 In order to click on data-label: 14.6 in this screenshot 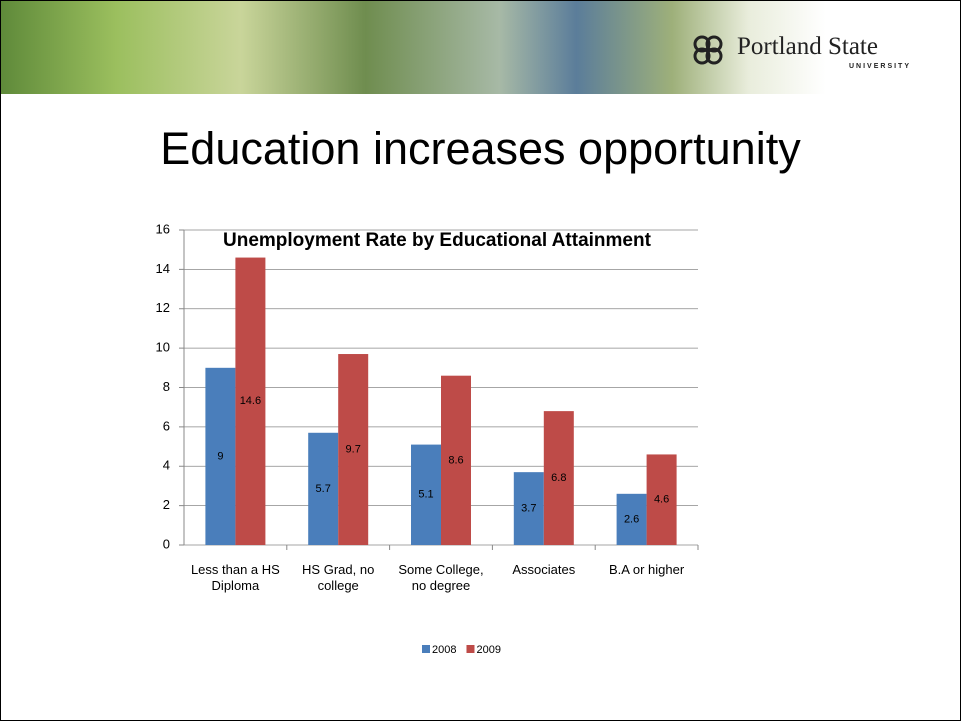, I will do `click(250, 401)`.